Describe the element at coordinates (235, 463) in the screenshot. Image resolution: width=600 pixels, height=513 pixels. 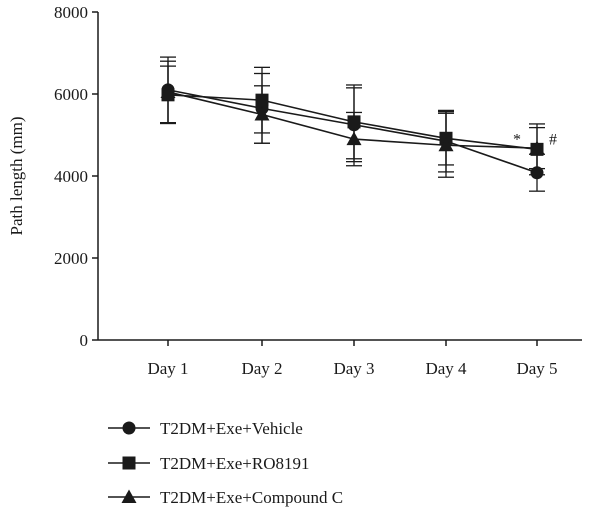
I see `legend-label: T2DM+Exe+RO8191` at that location.